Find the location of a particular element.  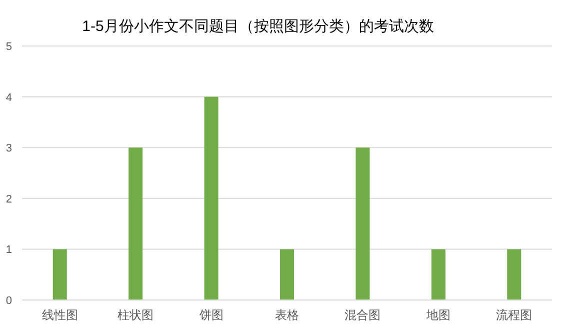

y-tick-label: 4 is located at coordinates (9, 98).